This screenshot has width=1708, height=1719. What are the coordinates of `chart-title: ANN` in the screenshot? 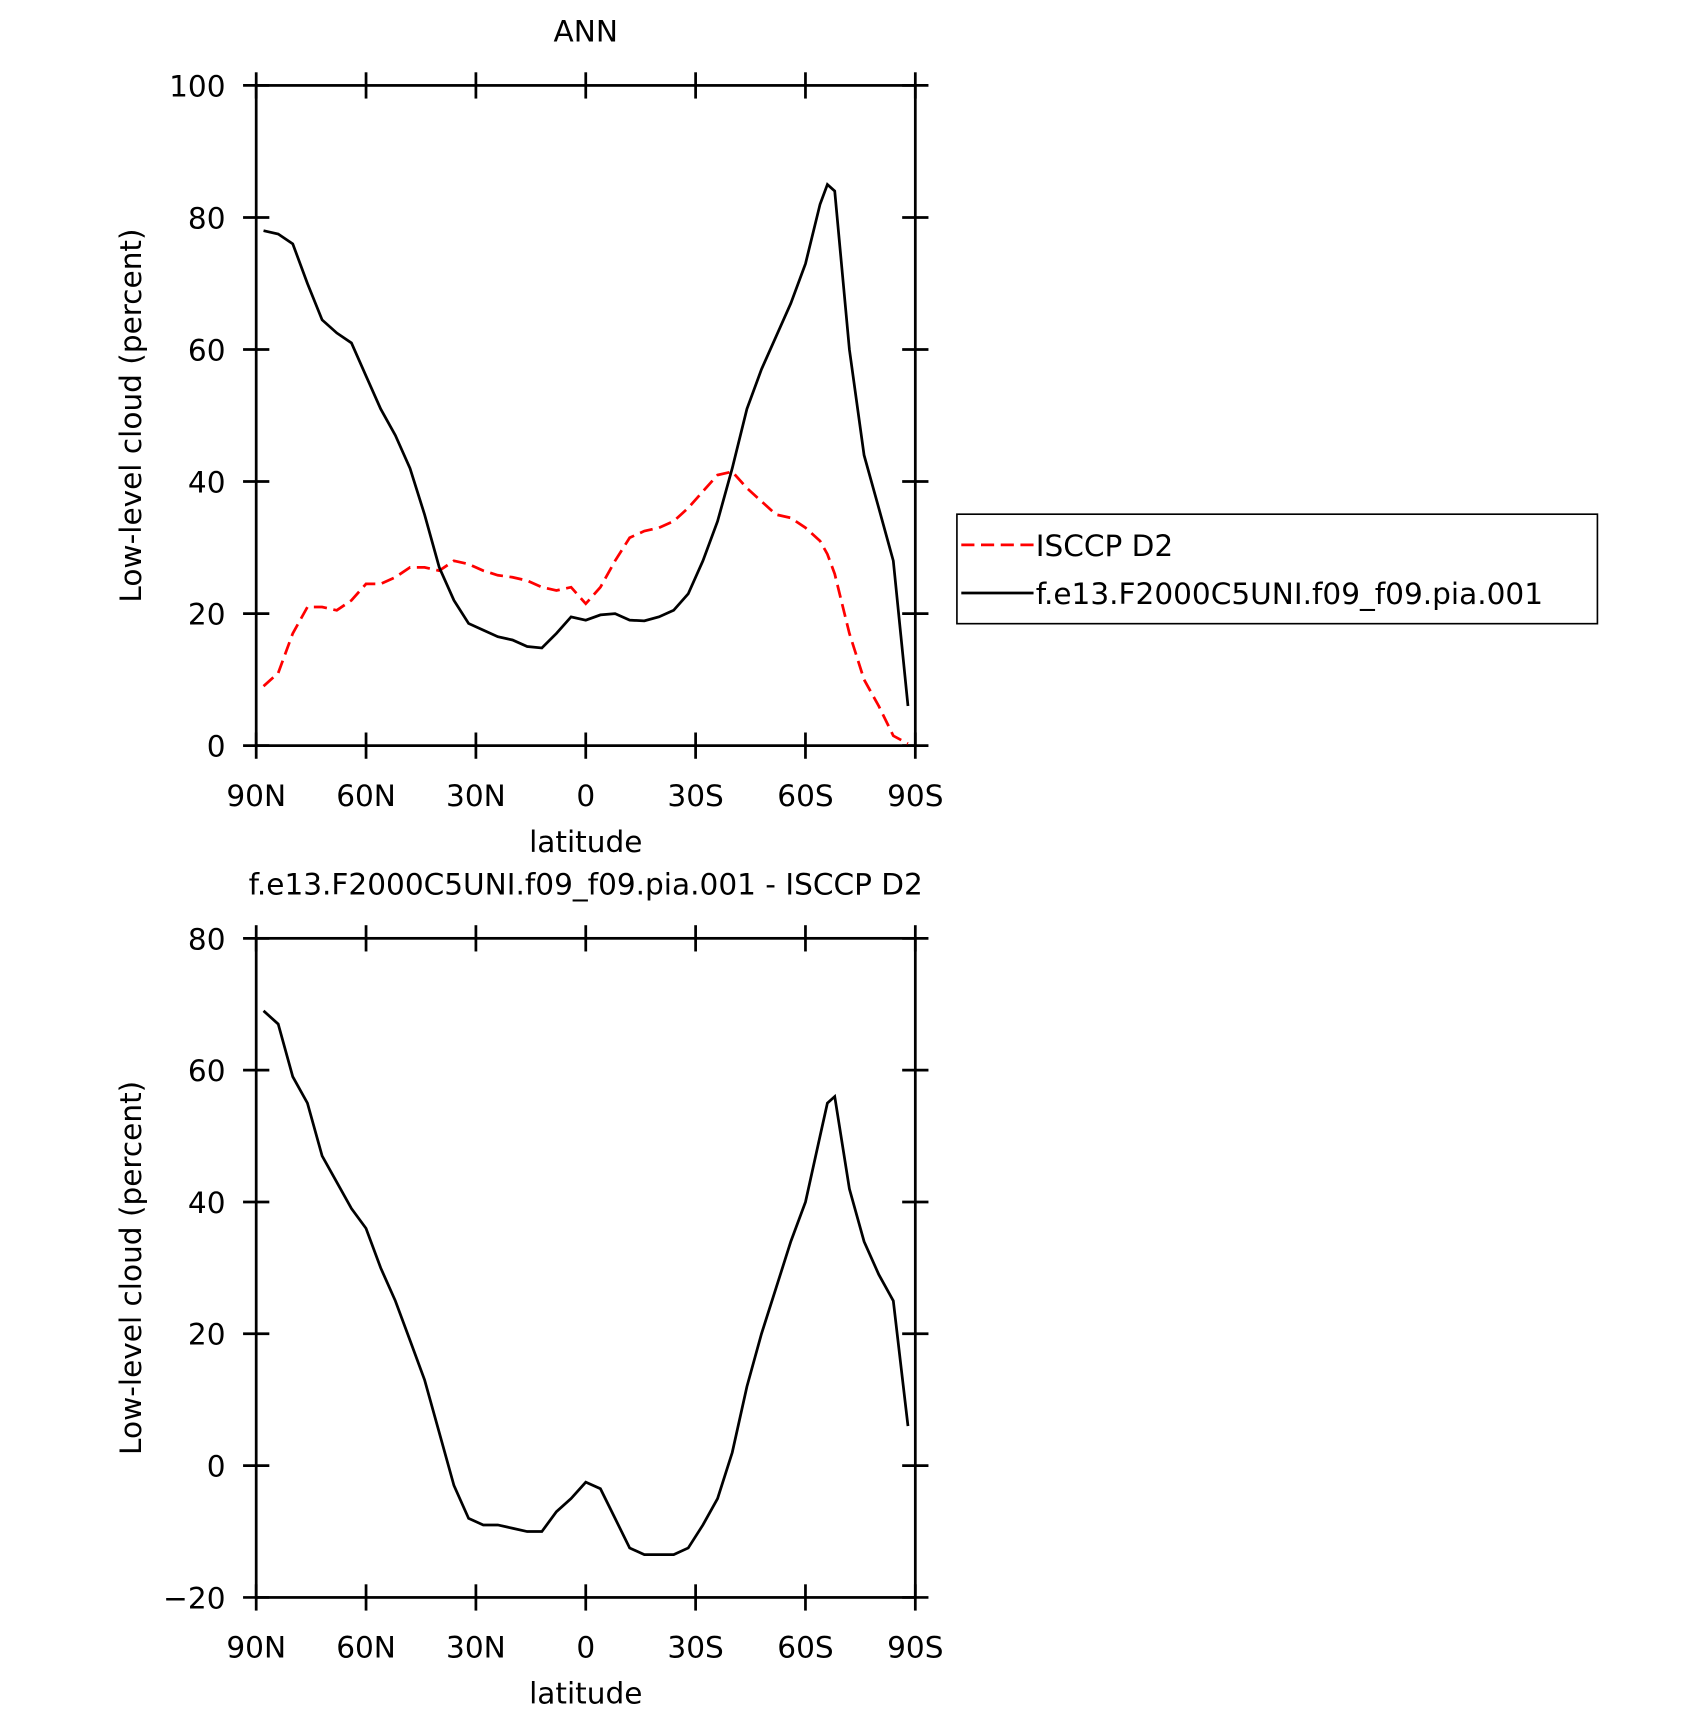 It's located at (586, 32).